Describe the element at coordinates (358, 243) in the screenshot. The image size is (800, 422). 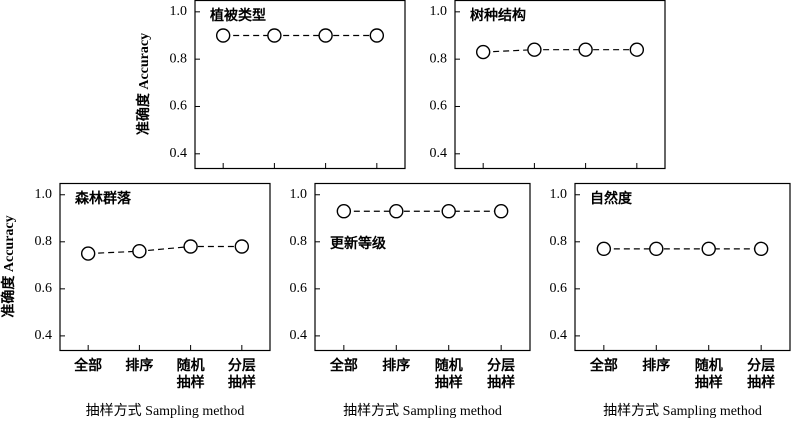
I see `panel-title: 更新等级` at that location.